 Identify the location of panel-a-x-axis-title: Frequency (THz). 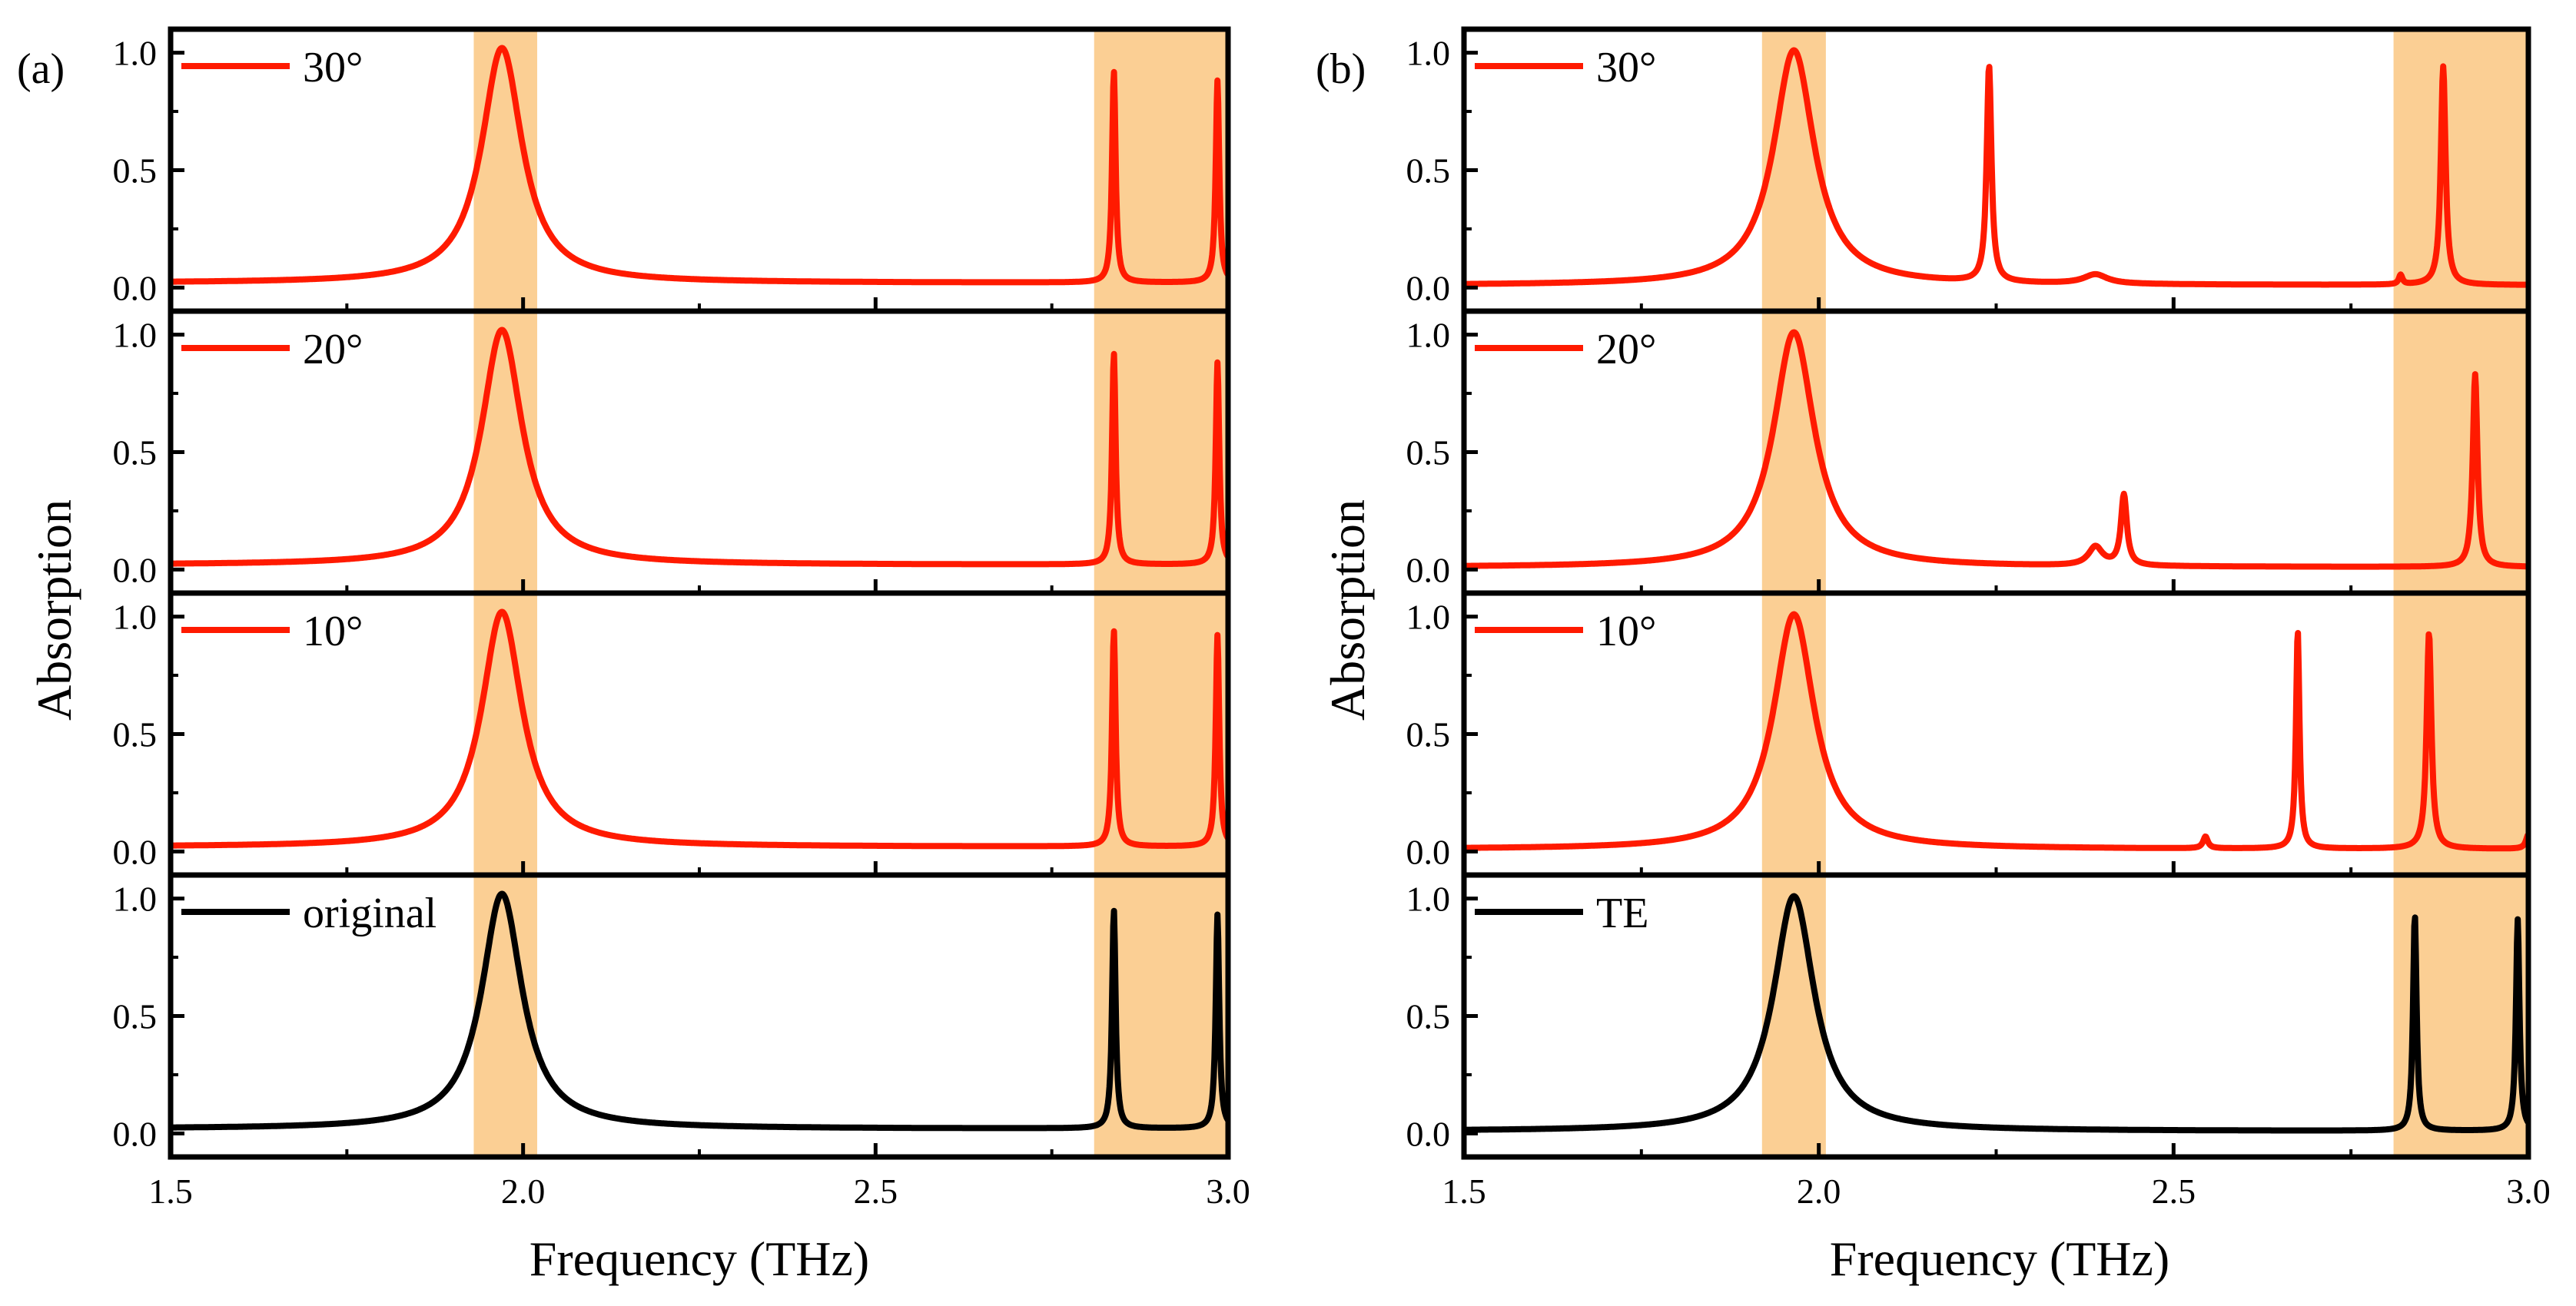
(699, 1258).